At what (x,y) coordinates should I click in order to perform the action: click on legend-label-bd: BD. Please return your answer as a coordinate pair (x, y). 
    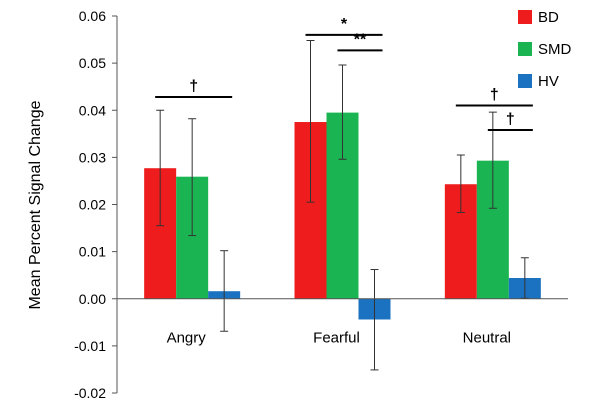
    Looking at the image, I should click on (548, 17).